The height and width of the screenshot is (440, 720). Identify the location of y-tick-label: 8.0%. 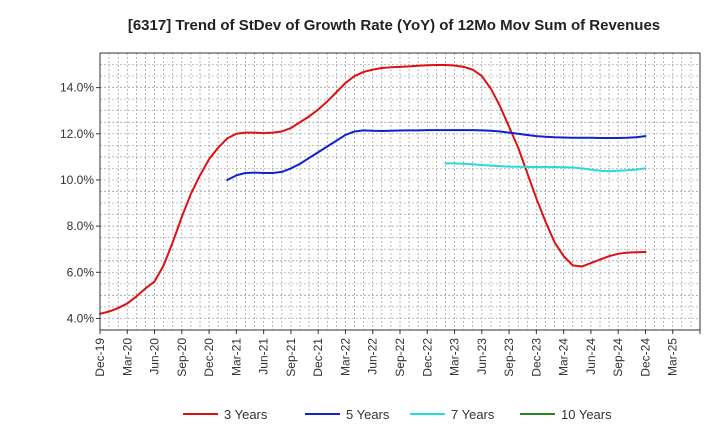
(81, 226).